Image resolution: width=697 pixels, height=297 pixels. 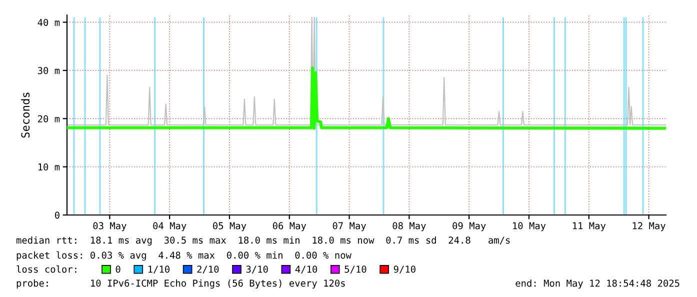 What do you see at coordinates (118, 269) in the screenshot?
I see `legend-label: 0` at bounding box center [118, 269].